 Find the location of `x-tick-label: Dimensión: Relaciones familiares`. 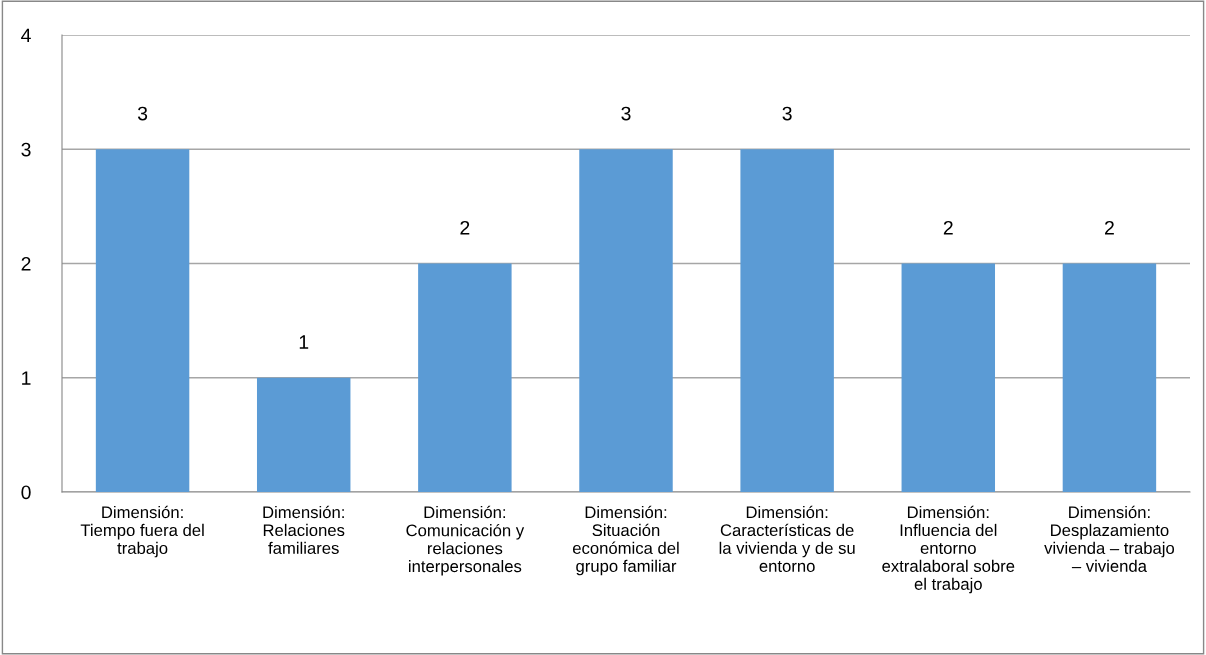

x-tick-label: Dimensión: Relaciones familiares is located at coordinates (304, 530).